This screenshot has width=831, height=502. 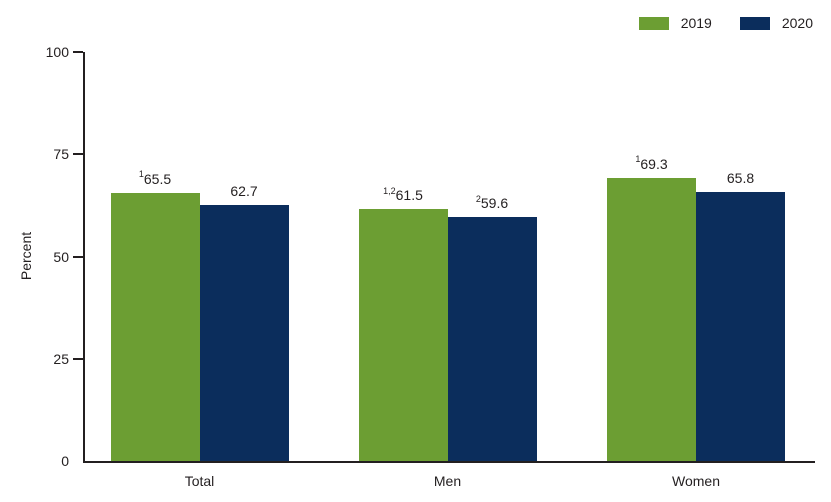 I want to click on footnote-marker: 1,2, so click(x=389, y=190).